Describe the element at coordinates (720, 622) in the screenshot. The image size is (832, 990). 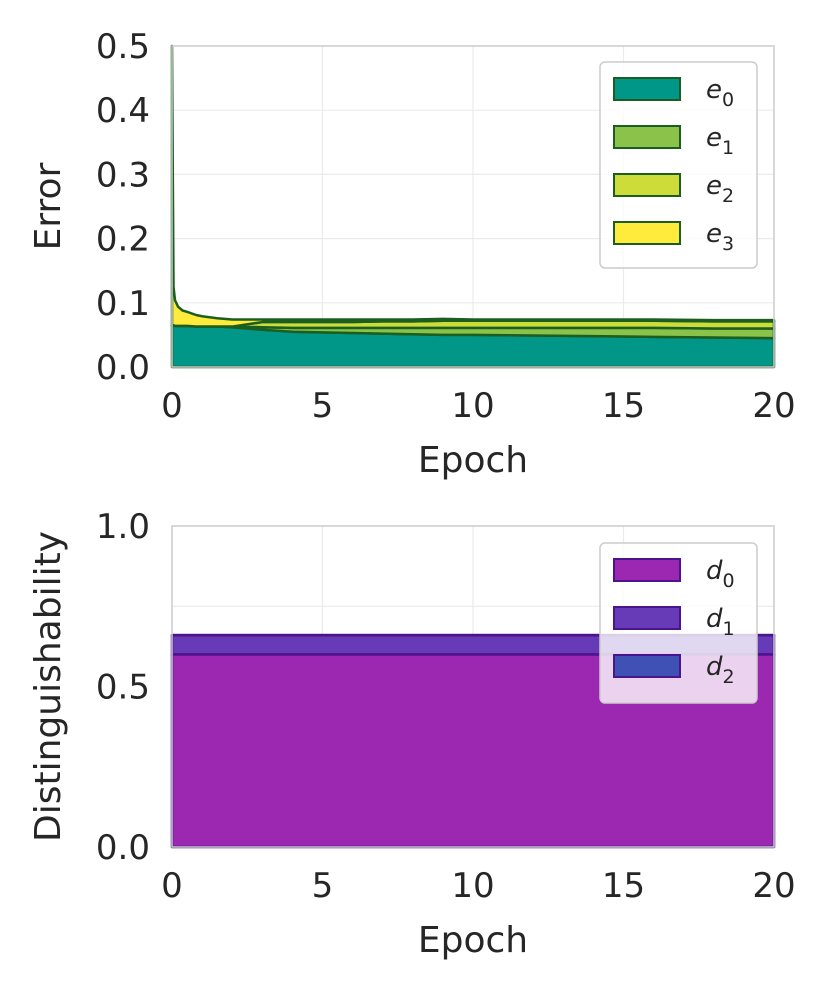
I see `legend-label-d1: d1` at that location.